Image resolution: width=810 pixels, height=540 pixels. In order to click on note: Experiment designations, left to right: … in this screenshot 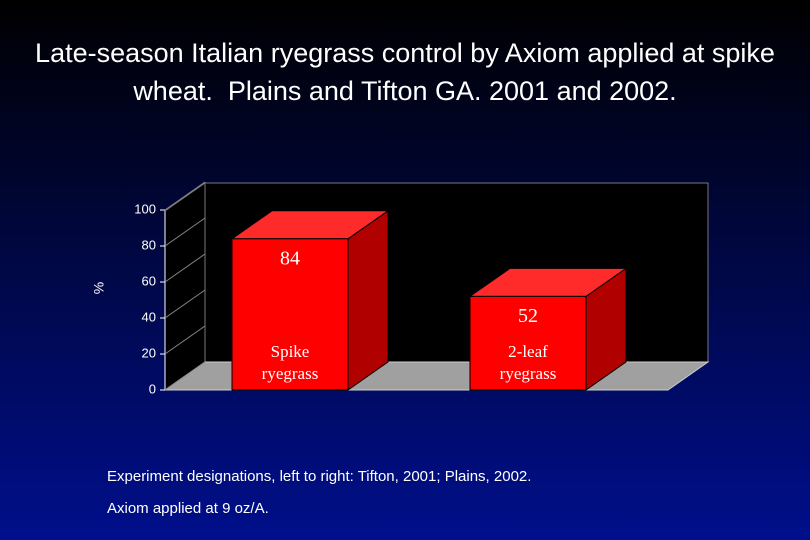, I will do `click(319, 476)`.